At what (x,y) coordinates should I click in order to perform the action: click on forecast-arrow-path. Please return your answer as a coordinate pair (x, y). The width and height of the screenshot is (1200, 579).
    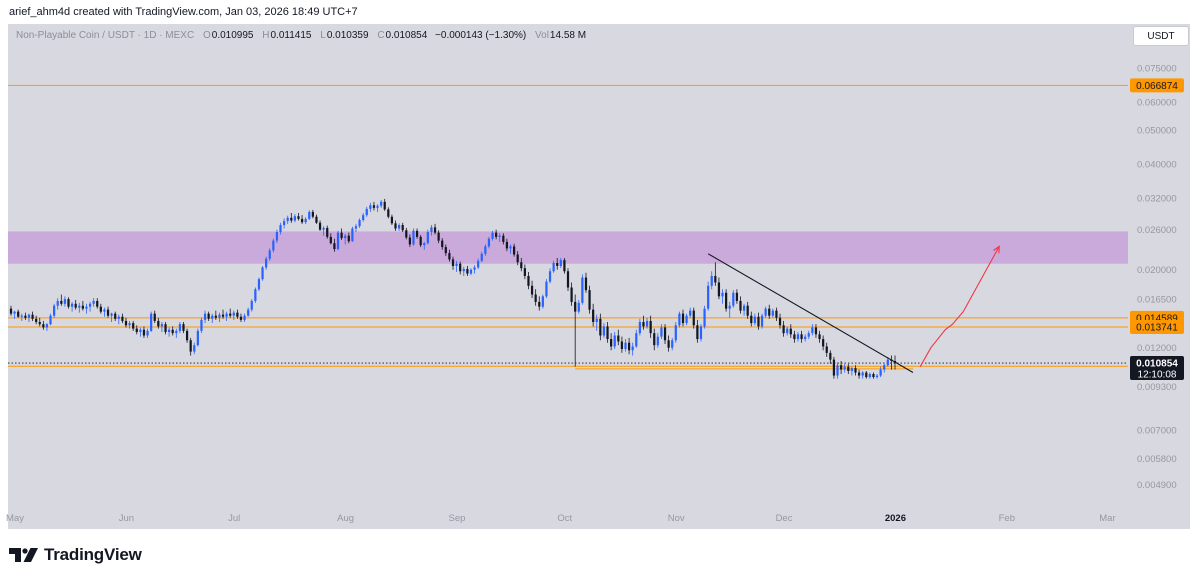
    Looking at the image, I should click on (959, 306).